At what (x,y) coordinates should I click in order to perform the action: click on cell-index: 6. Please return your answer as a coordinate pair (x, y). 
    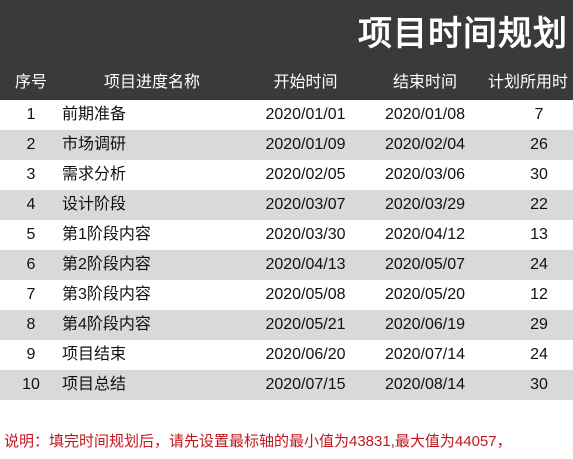
    Looking at the image, I should click on (31, 264).